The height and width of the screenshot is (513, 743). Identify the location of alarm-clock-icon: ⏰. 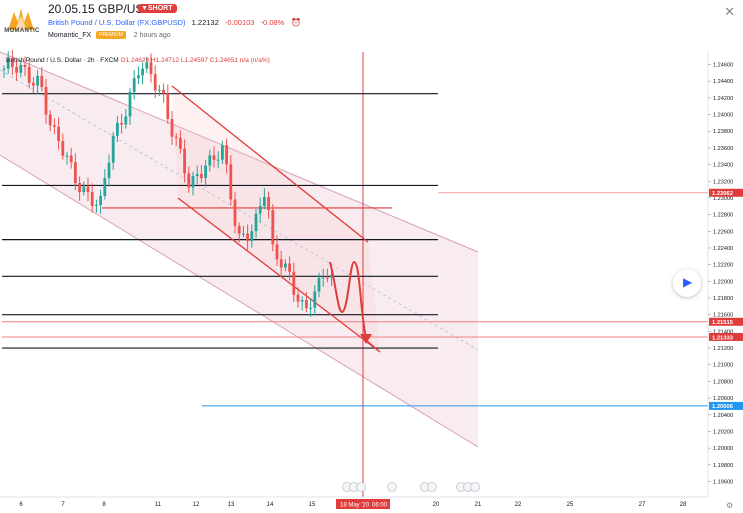
(296, 22).